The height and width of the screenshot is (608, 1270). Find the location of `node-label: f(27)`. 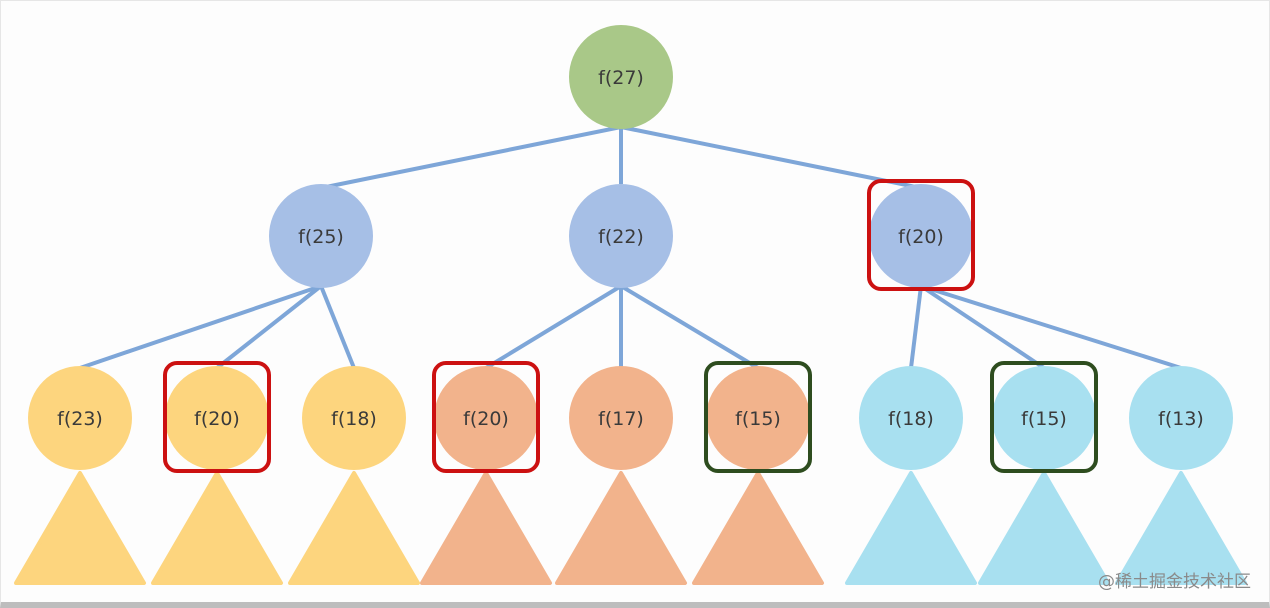

node-label: f(27) is located at coordinates (621, 78).